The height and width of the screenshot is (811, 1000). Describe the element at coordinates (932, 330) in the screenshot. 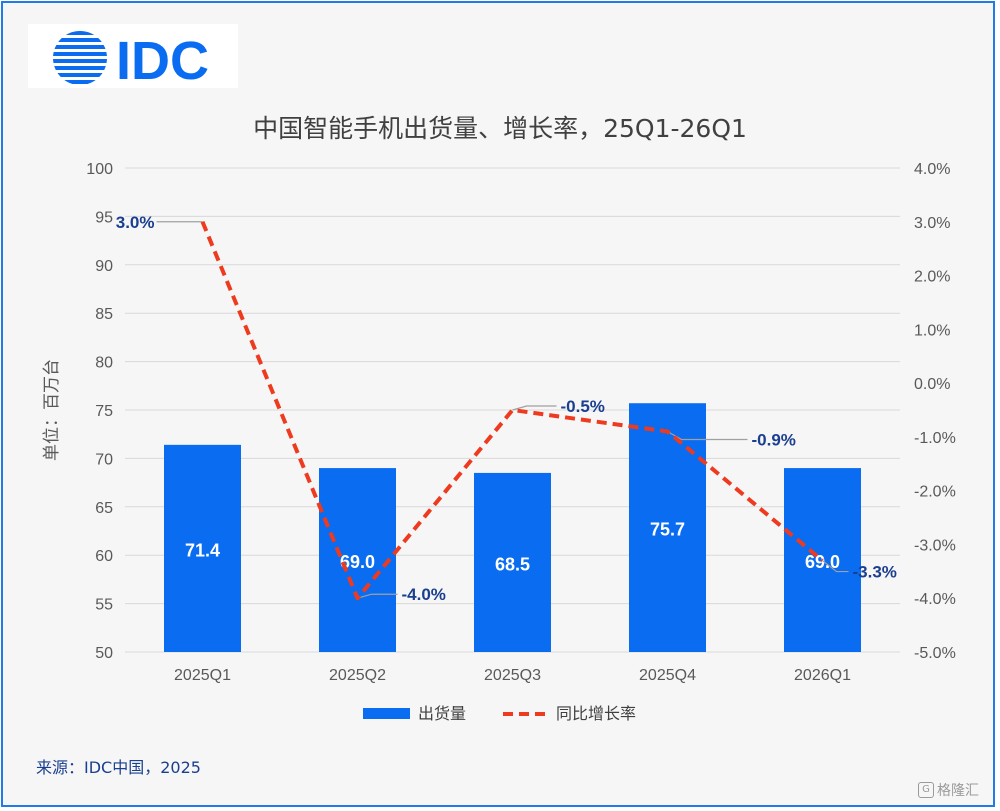

I see `y2-tick-label: 1.0%` at that location.